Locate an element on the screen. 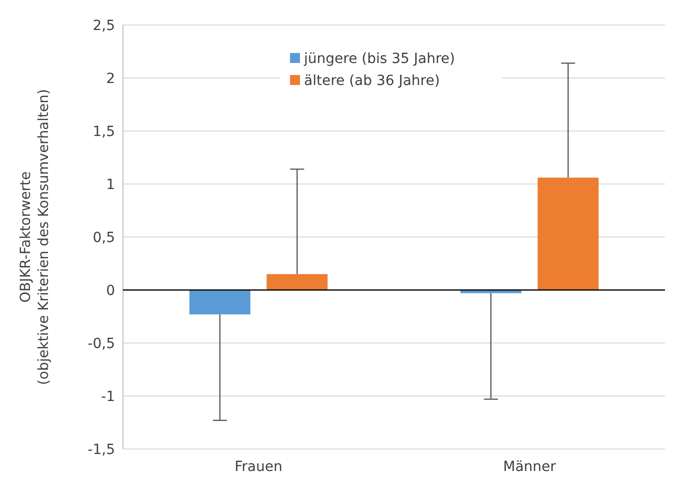 Image resolution: width=673 pixels, height=479 pixels. legend-label: ältere (ab 36 Jahre) is located at coordinates (372, 80).